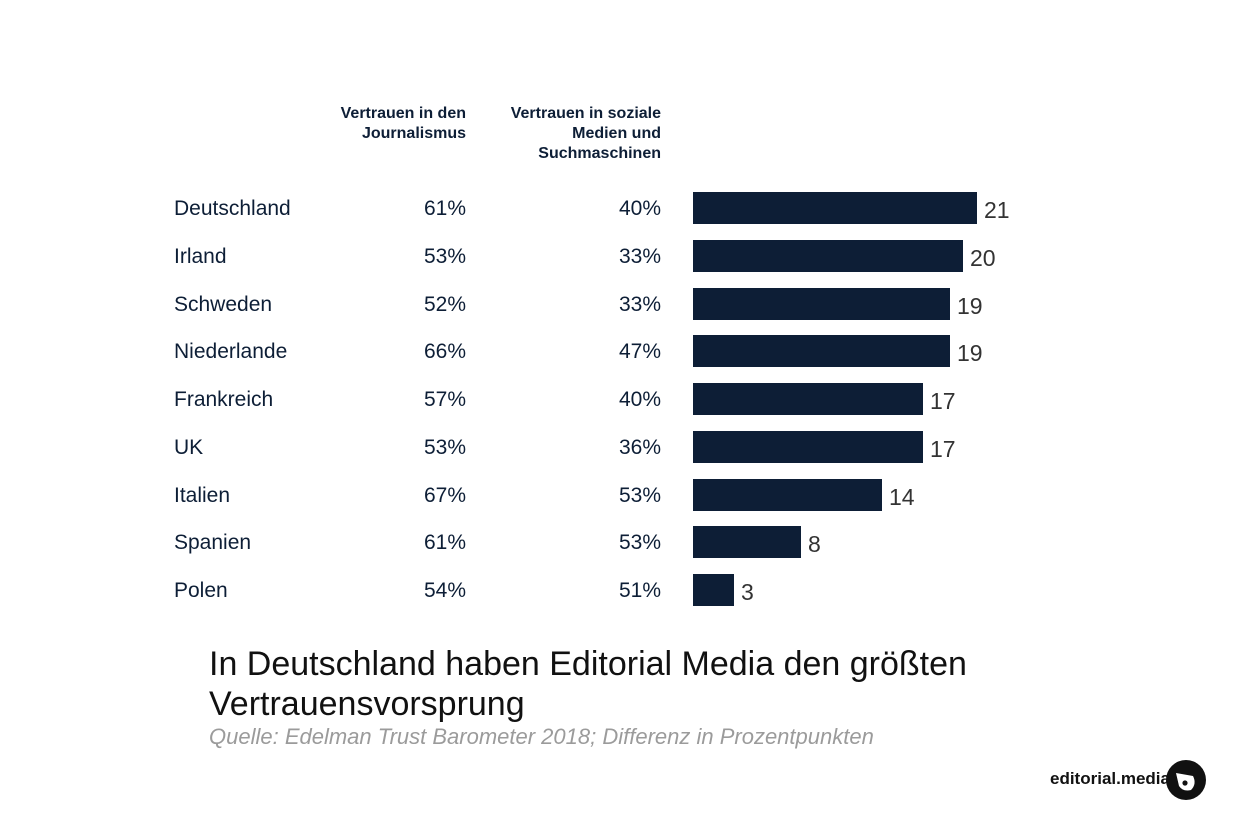  What do you see at coordinates (231, 351) in the screenshot?
I see `country-label: Niederlande` at bounding box center [231, 351].